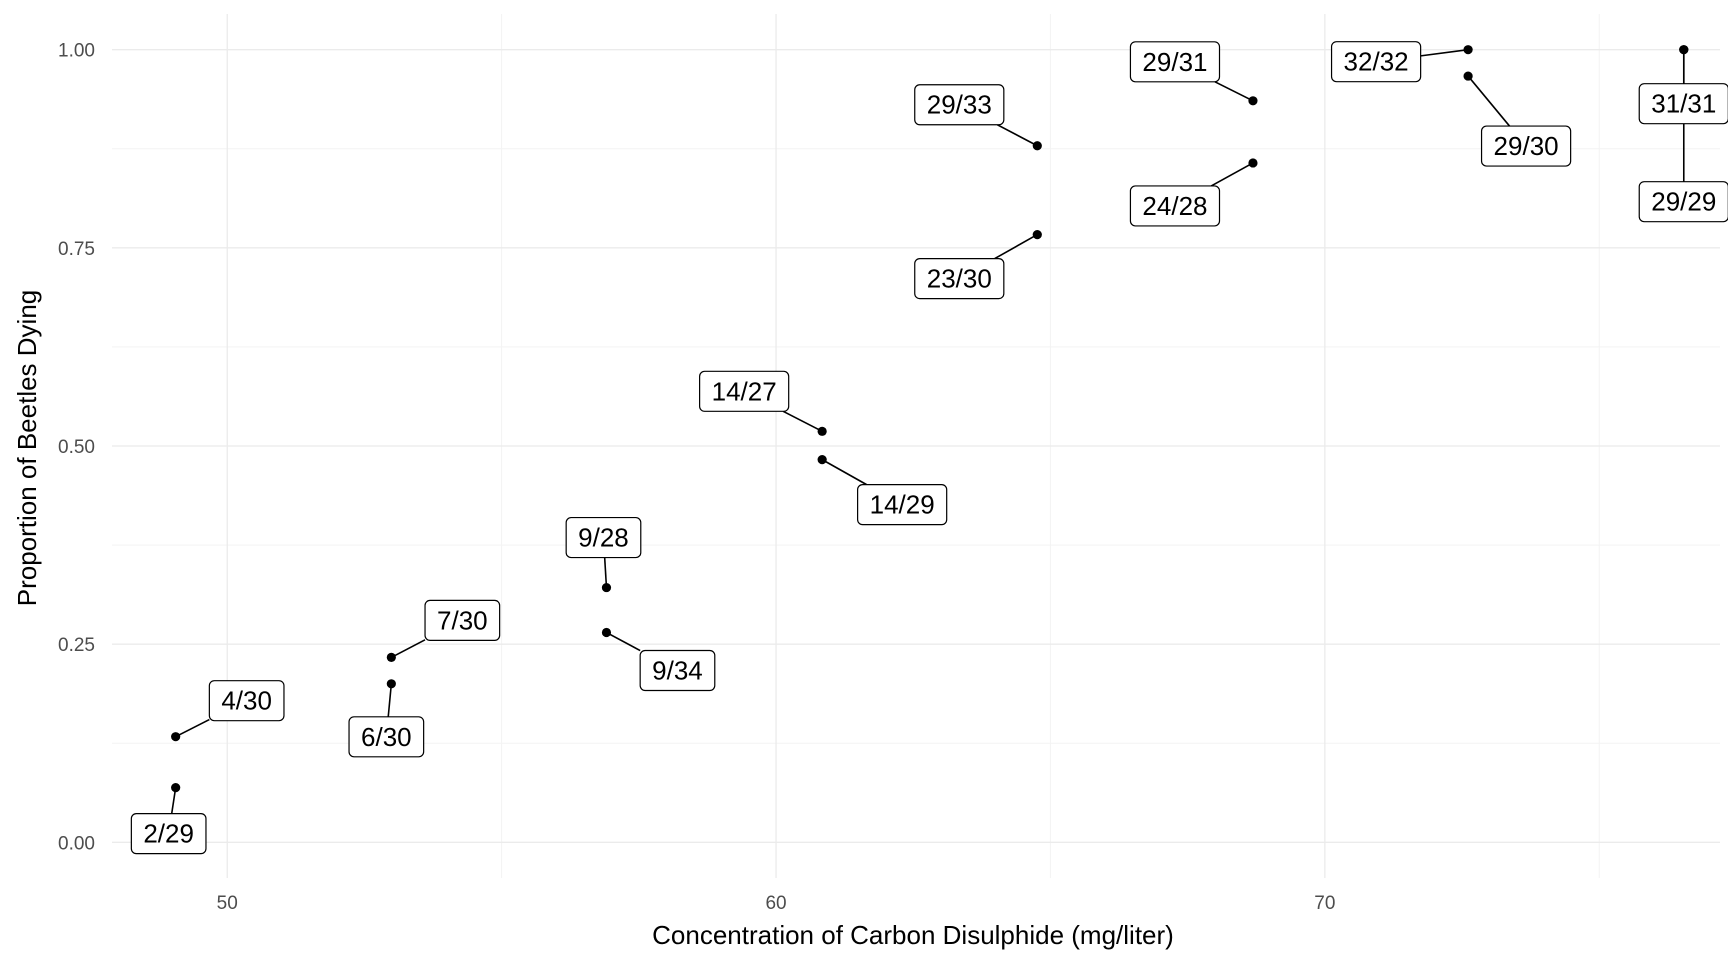  I want to click on point-label-text: 23/30, so click(959, 279).